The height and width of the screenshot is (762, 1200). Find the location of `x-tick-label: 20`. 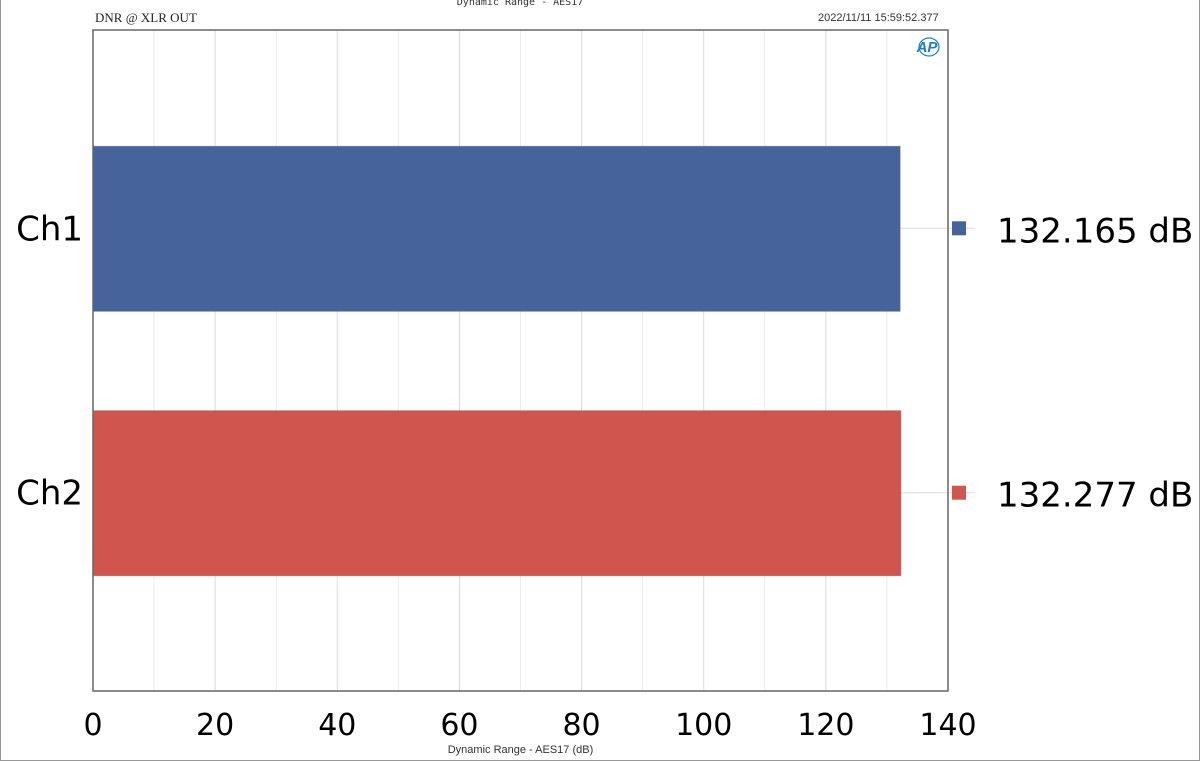

x-tick-label: 20 is located at coordinates (215, 725).